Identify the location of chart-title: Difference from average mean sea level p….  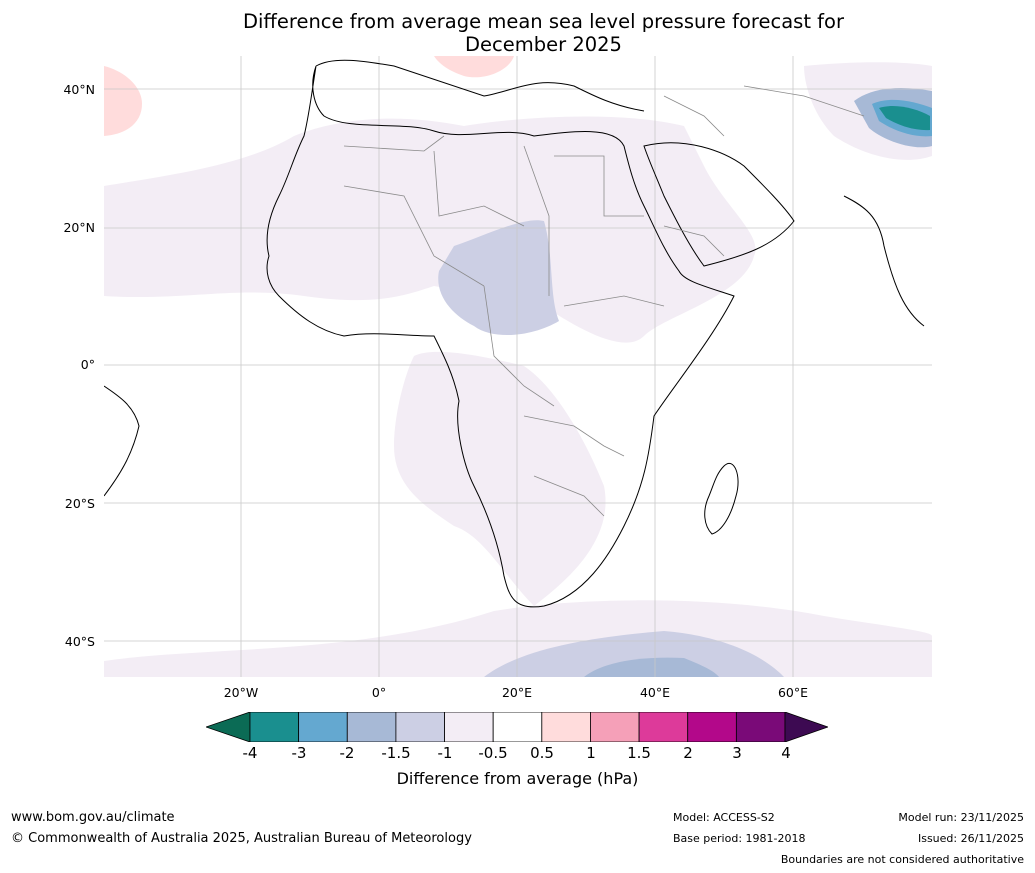
(517, 33).